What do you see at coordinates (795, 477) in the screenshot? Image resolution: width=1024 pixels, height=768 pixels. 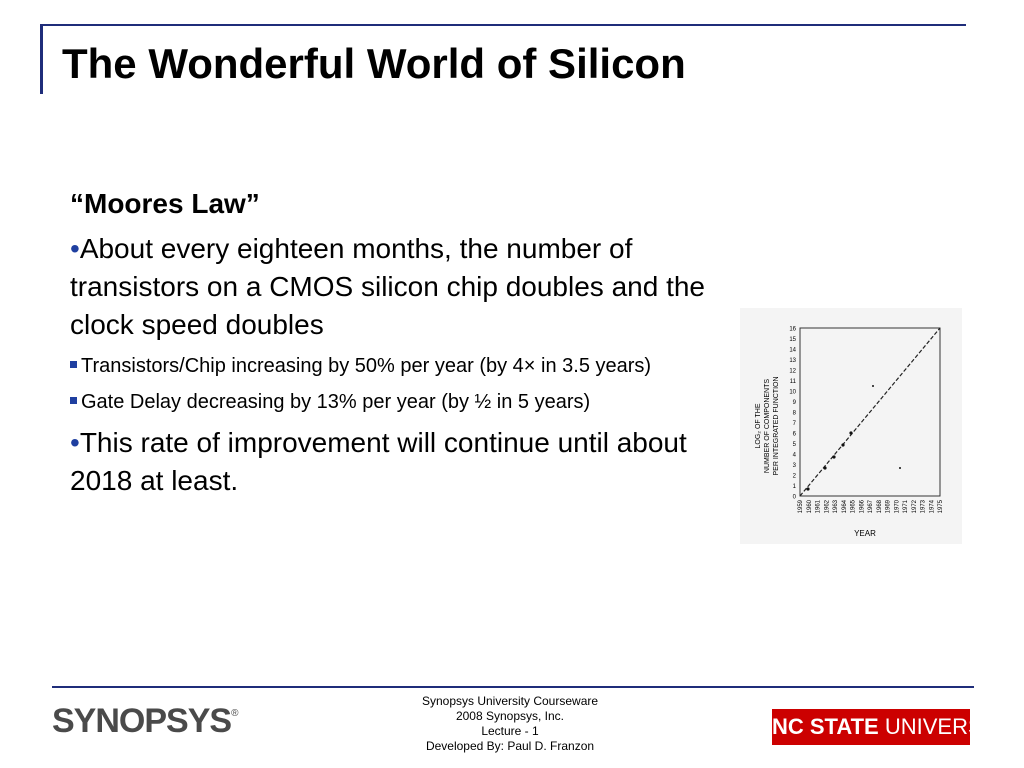 I see `graph-ytick-label: 2` at bounding box center [795, 477].